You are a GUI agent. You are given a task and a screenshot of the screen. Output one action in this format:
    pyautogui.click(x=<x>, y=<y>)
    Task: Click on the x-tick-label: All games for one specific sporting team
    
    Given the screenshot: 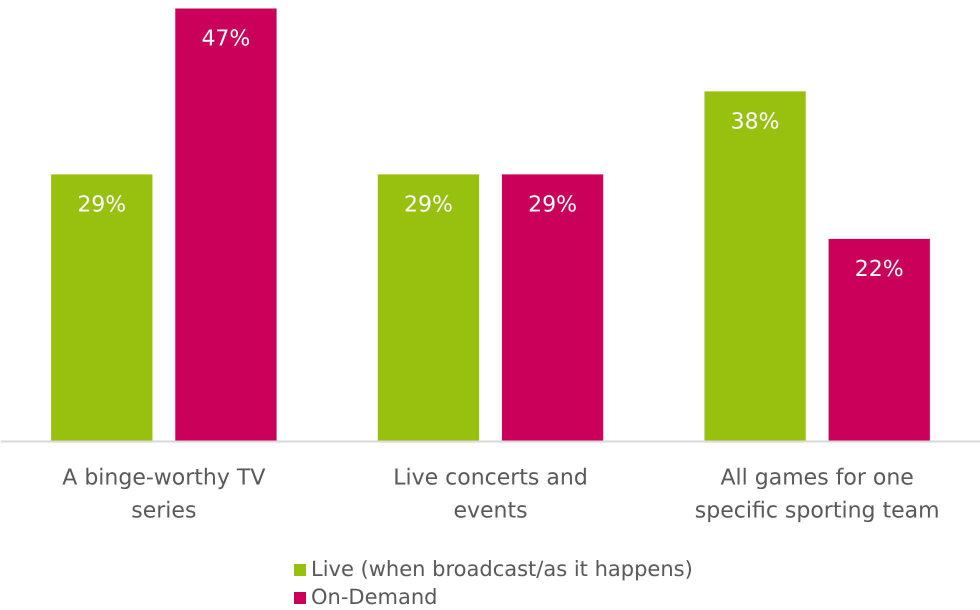 What is the action you would take?
    pyautogui.click(x=817, y=495)
    